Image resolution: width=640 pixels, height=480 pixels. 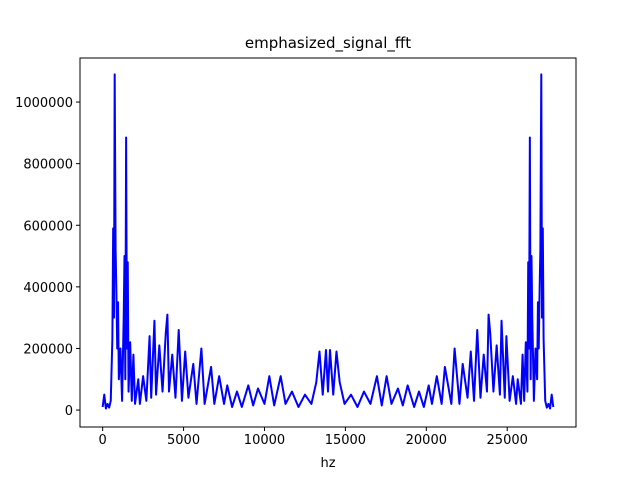 I want to click on x-tick-label: 10000, so click(x=264, y=440).